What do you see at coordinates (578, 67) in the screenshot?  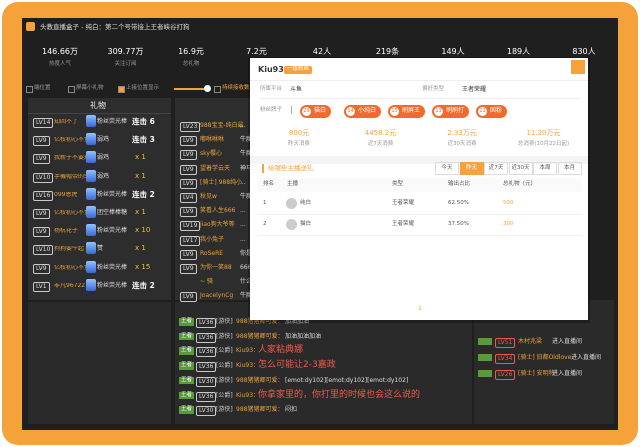 I see `close-button` at bounding box center [578, 67].